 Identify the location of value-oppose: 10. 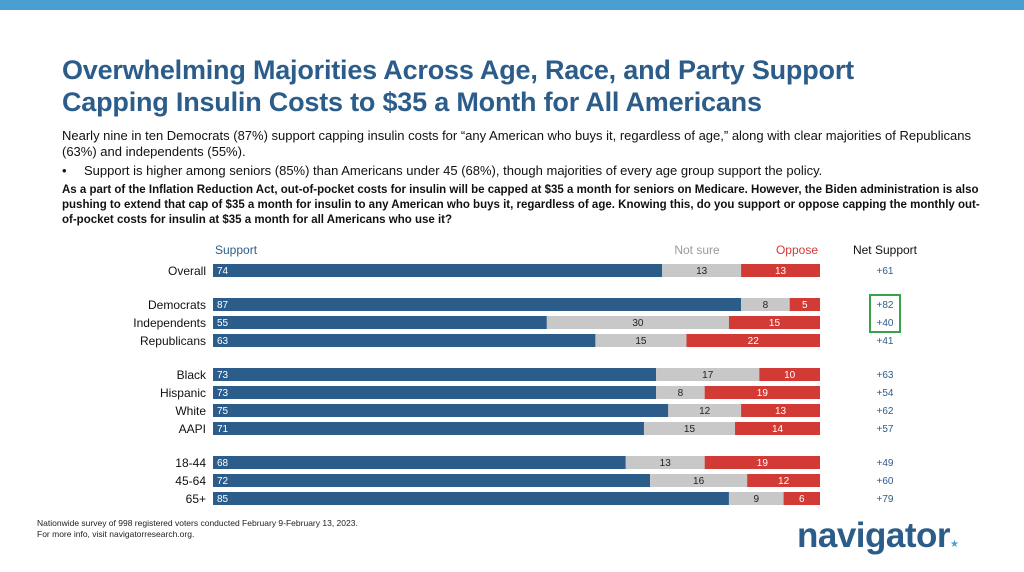
(790, 375).